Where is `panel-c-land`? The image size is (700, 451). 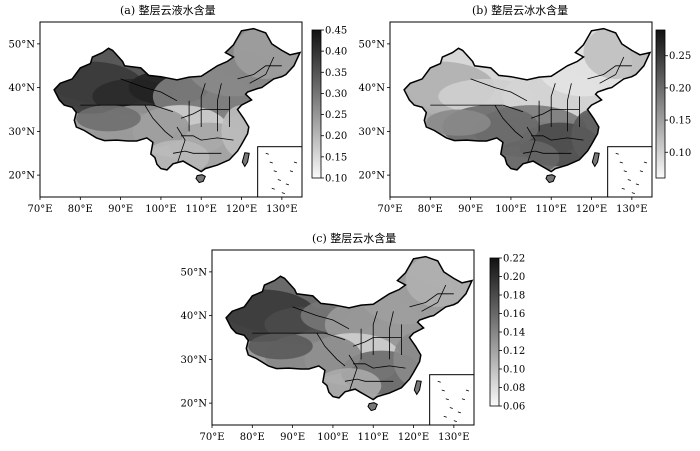 panel-c-land is located at coordinates (349, 333).